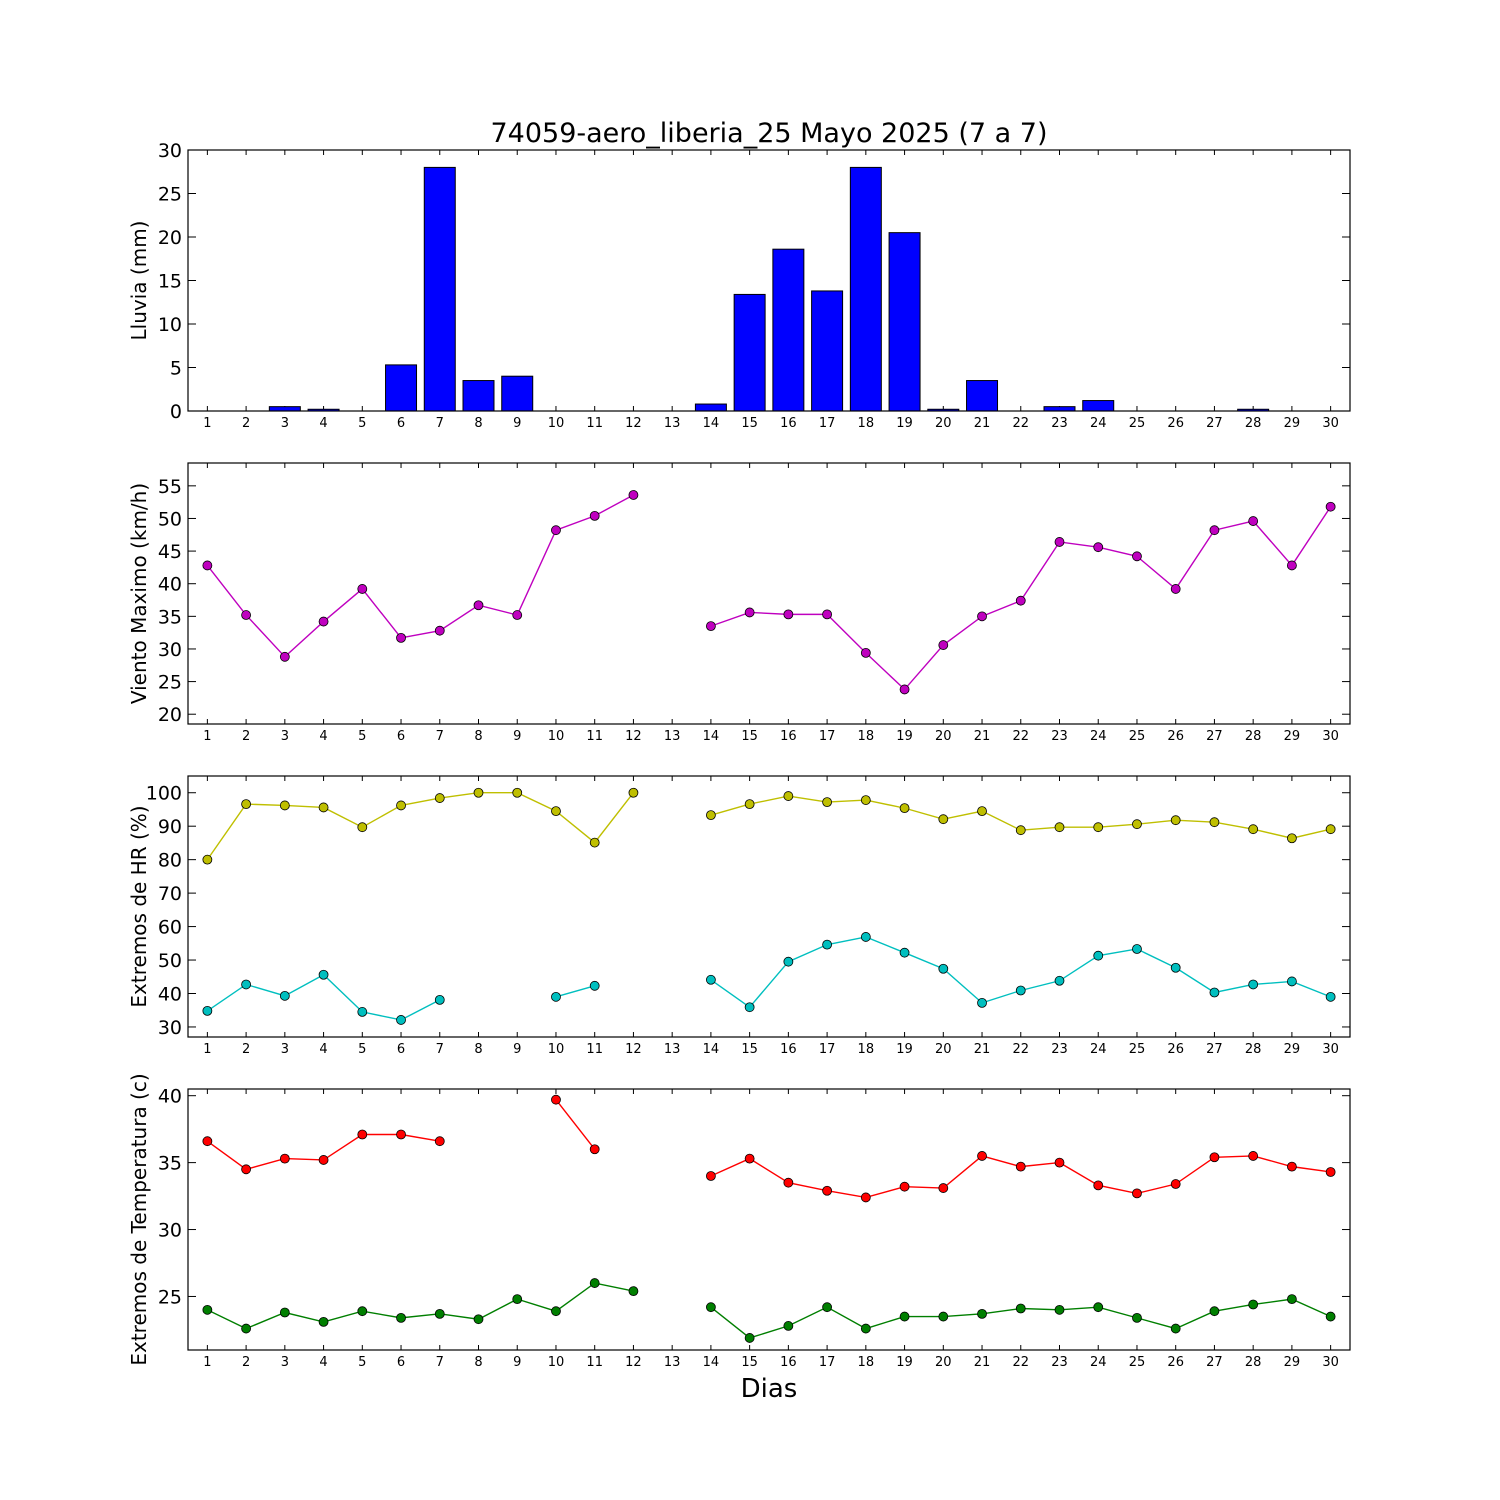  Describe the element at coordinates (164, 794) in the screenshot. I see `humidity-ytick-label: 100` at that location.